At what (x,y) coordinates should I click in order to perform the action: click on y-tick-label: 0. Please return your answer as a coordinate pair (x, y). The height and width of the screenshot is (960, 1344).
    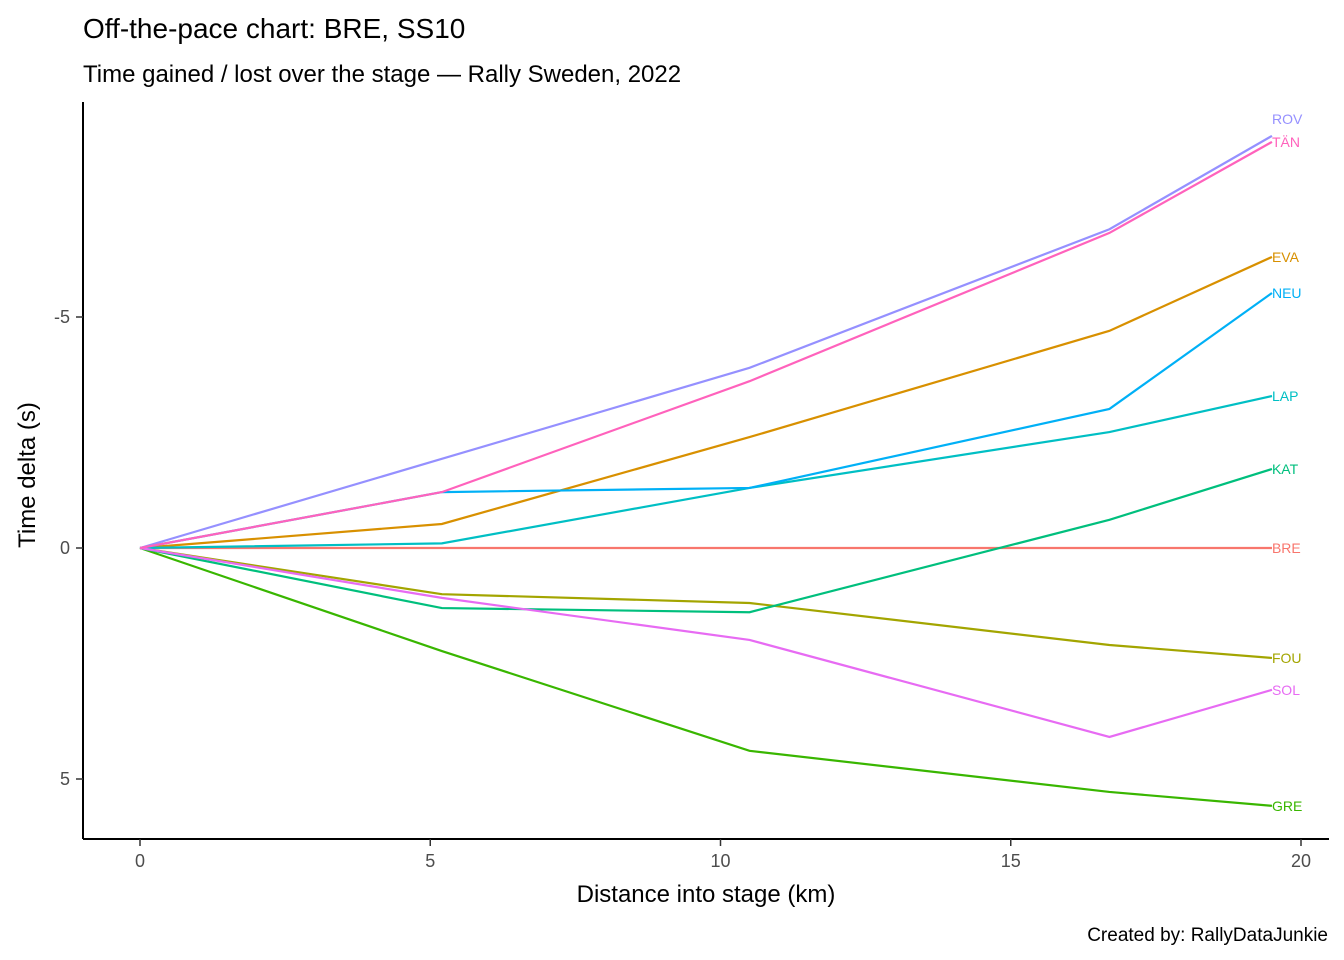
    Looking at the image, I should click on (65, 548).